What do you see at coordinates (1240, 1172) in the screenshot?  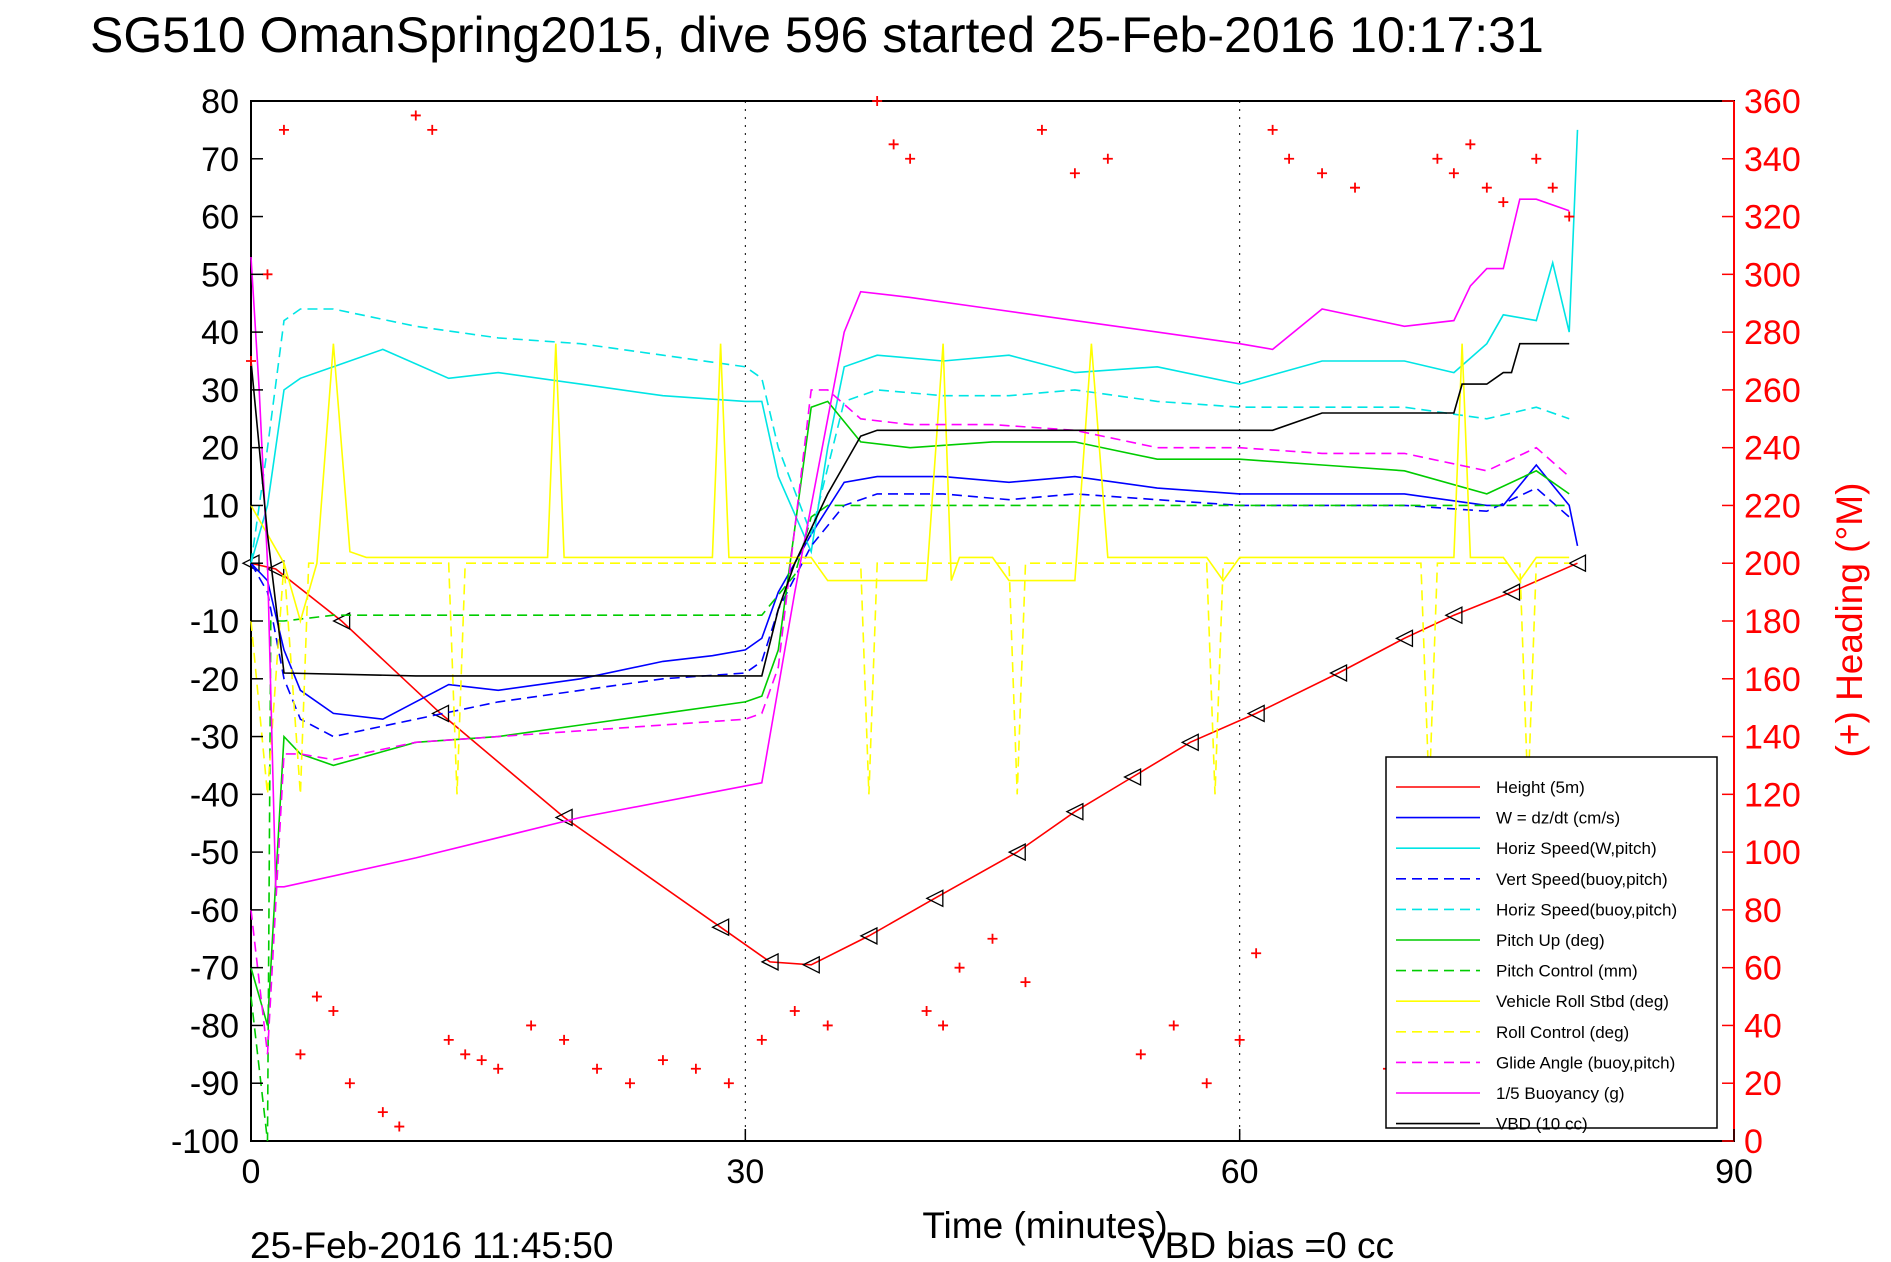 I see `x-tick-label: 60` at bounding box center [1240, 1172].